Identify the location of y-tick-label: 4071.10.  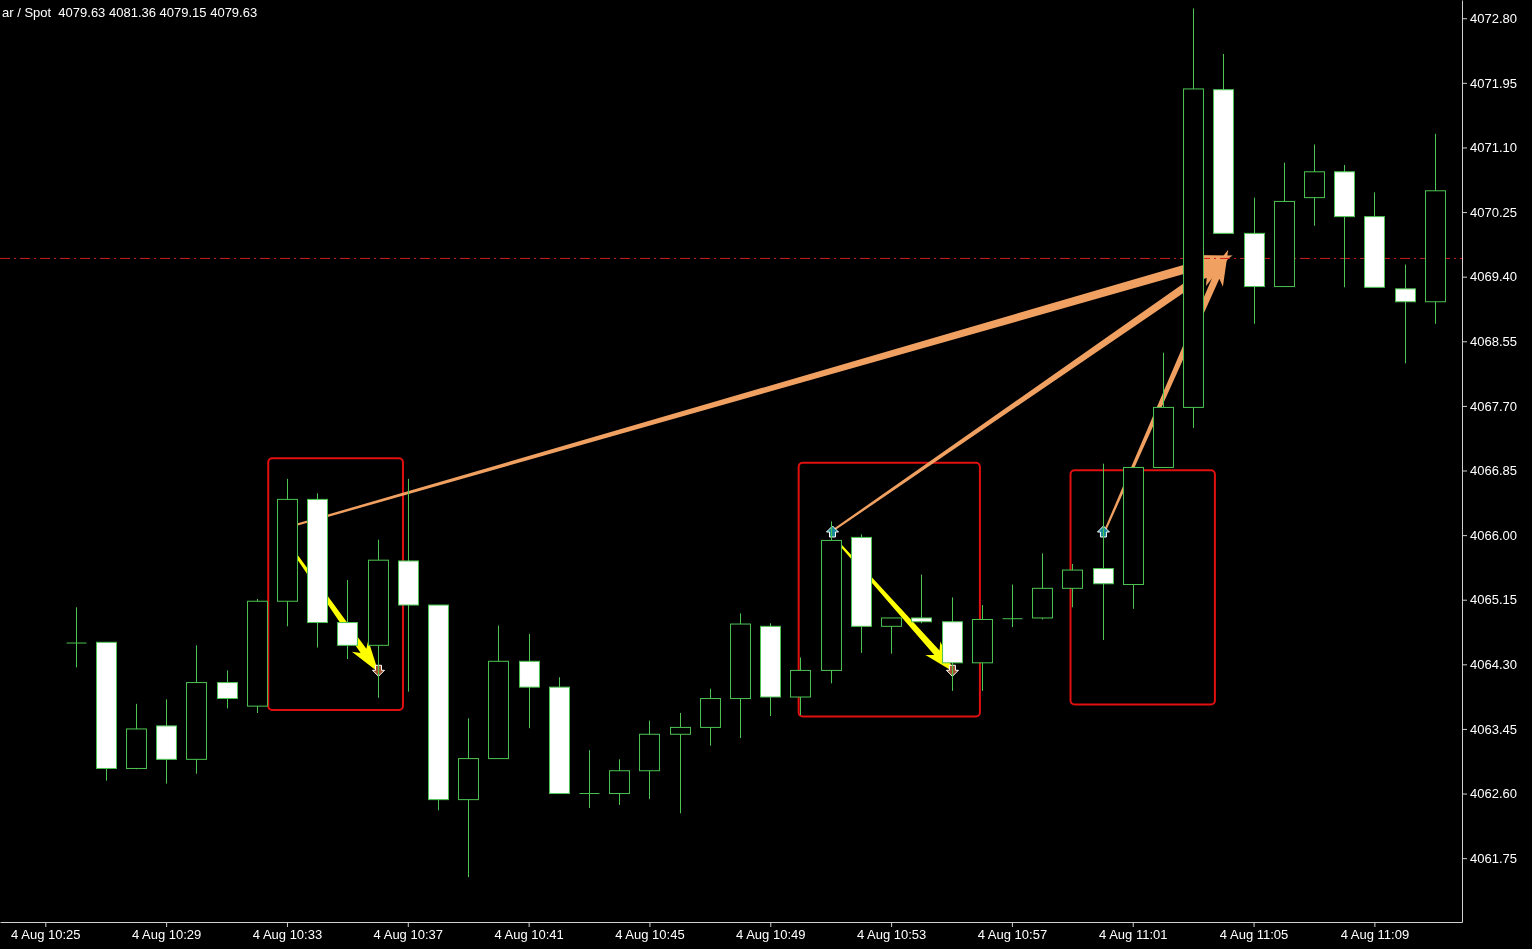
(1493, 148).